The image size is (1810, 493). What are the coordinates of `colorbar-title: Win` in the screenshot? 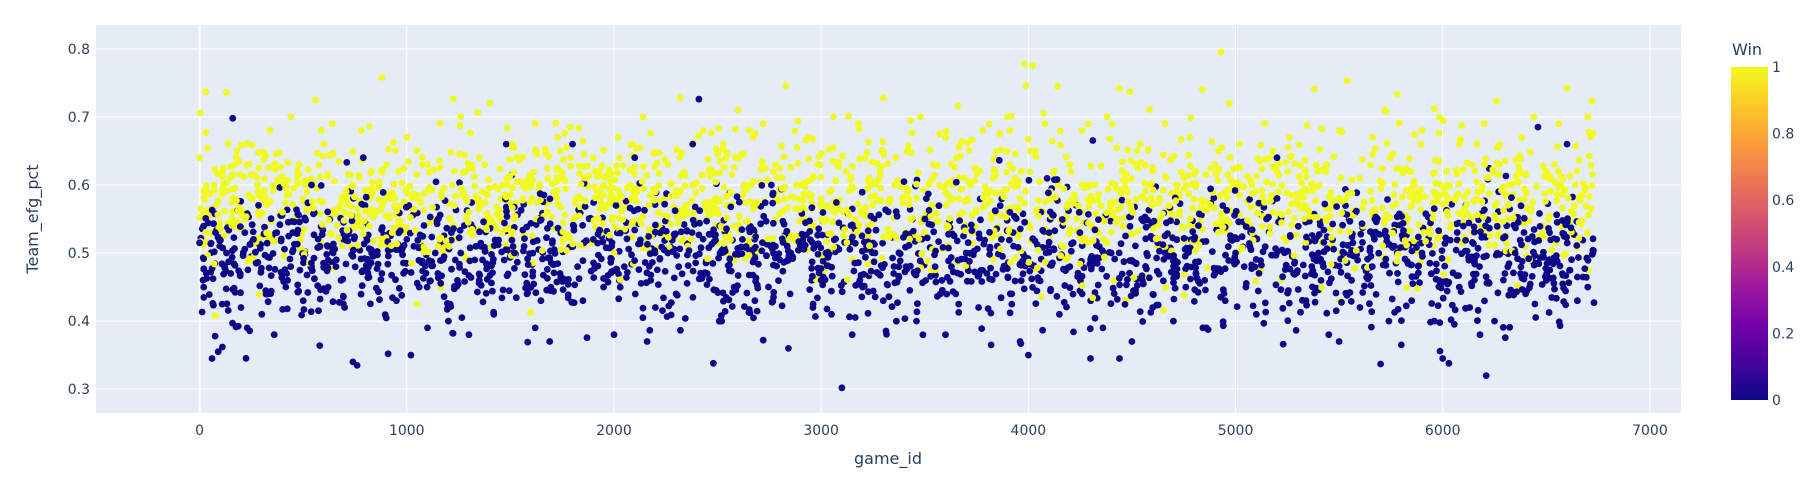 It's located at (1747, 49).